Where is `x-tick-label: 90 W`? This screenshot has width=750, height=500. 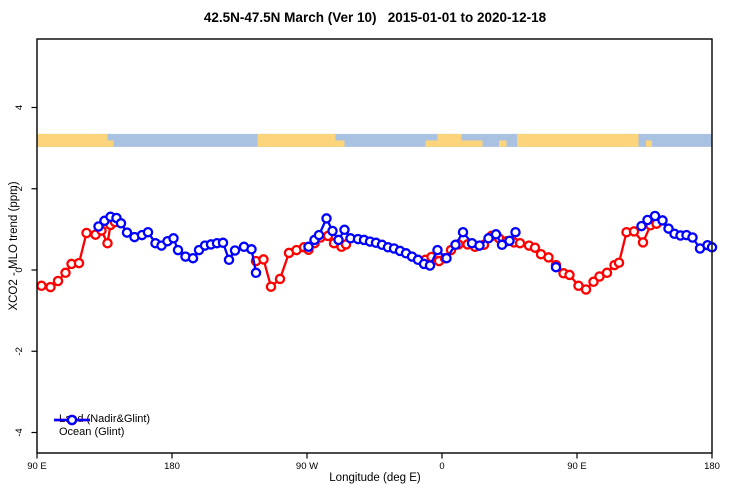
x-tick-label: 90 W is located at coordinates (307, 466).